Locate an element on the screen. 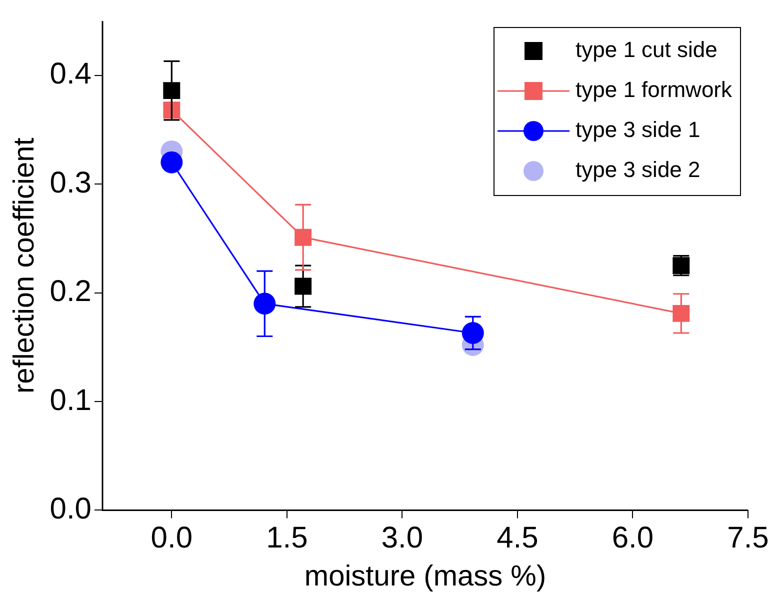 This screenshot has width=778, height=599. y-axis-title: reflection coefficient is located at coordinates (24, 266).